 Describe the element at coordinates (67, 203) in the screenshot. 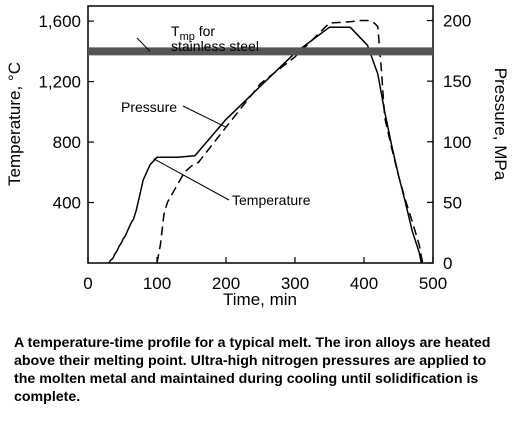

I see `y-left-tick-label: 400` at that location.